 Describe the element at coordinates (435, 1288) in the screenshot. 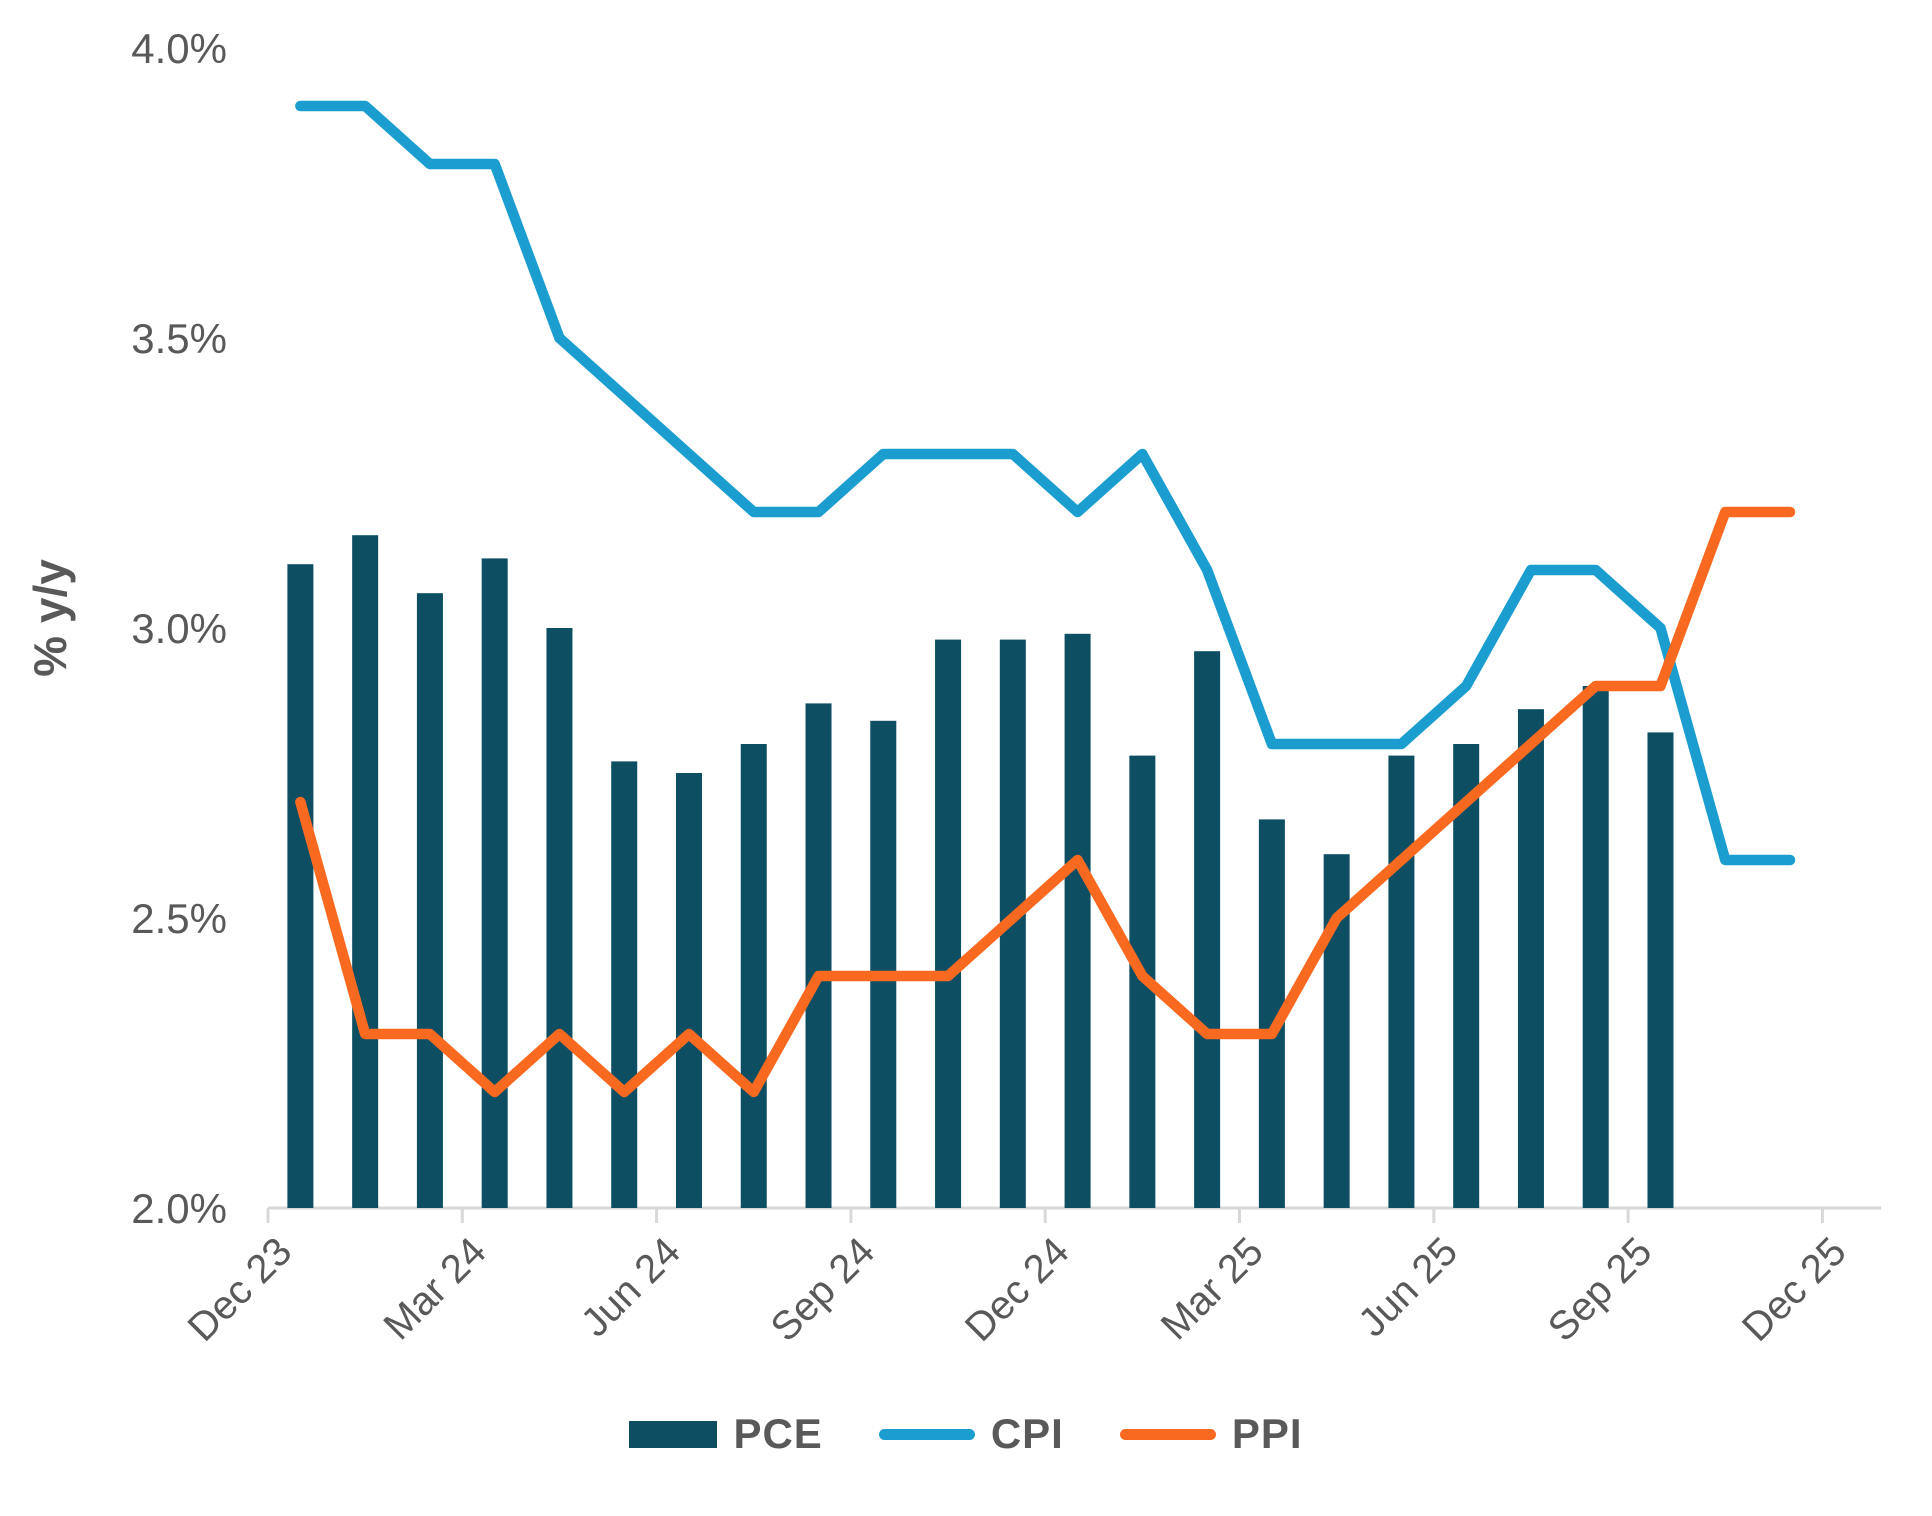

I see `x-axis-tick-label: Mar 24` at that location.